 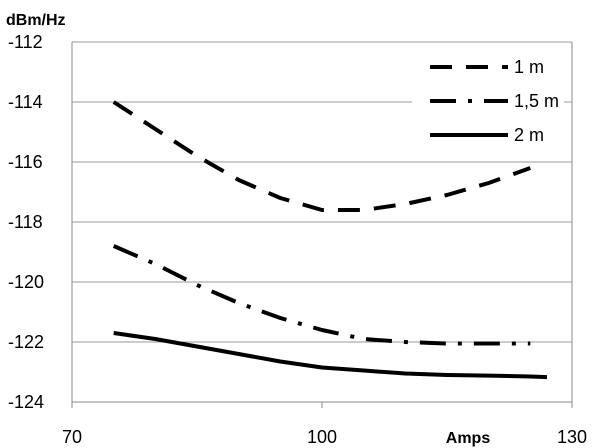 What do you see at coordinates (26, 402) in the screenshot?
I see `y-tick-label: -124` at bounding box center [26, 402].